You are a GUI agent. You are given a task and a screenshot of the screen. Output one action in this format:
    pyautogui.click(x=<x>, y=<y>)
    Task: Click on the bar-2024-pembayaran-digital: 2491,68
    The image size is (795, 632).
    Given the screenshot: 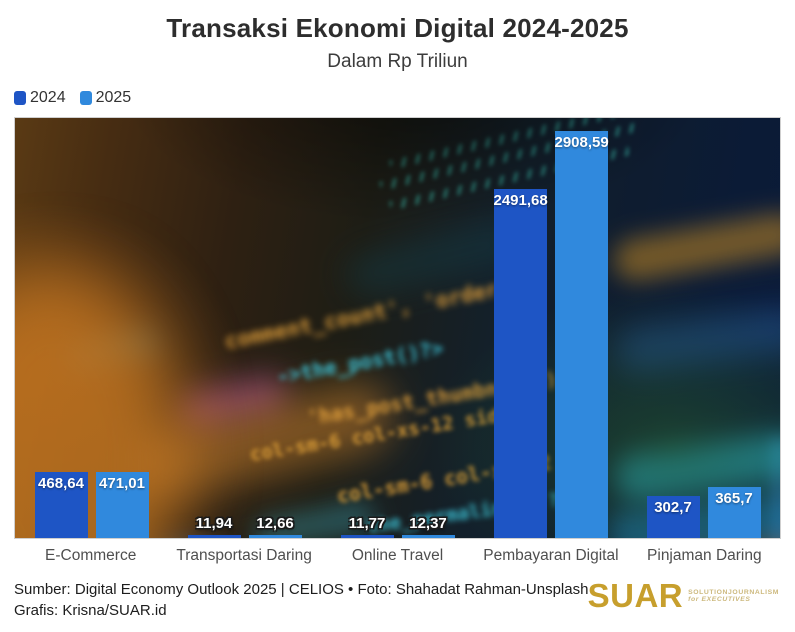 What is the action you would take?
    pyautogui.click(x=520, y=363)
    